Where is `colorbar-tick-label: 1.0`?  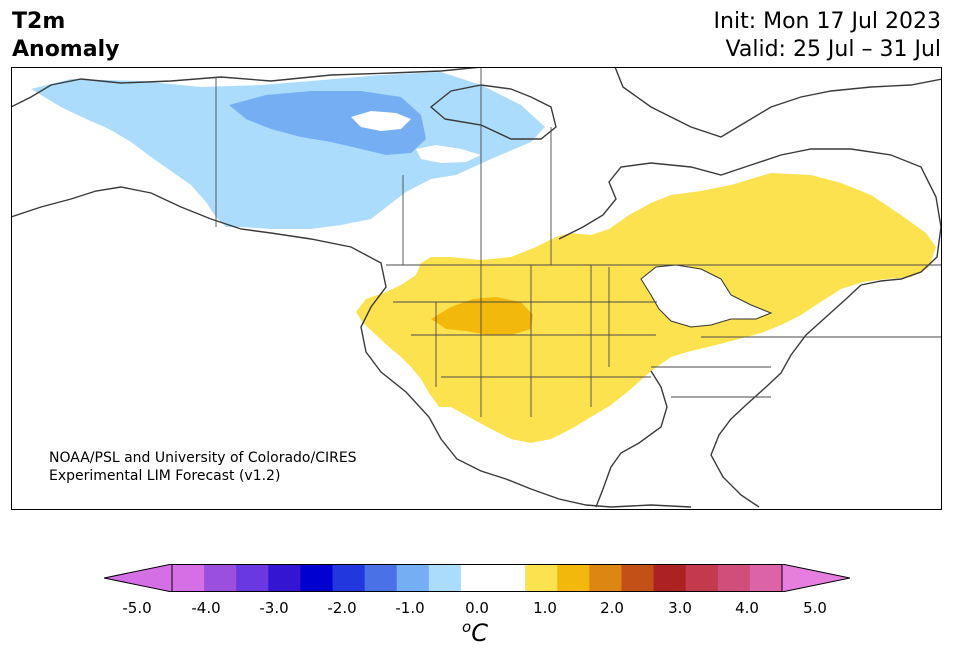 colorbar-tick-label: 1.0 is located at coordinates (545, 608).